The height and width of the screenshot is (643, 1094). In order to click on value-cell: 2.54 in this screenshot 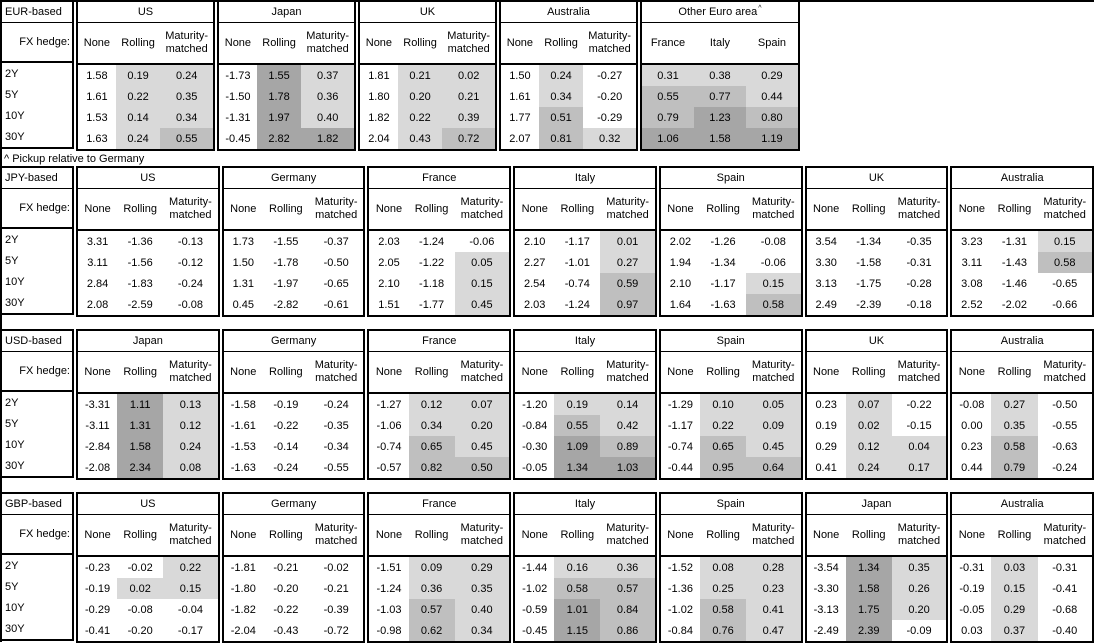, I will do `click(535, 283)`.